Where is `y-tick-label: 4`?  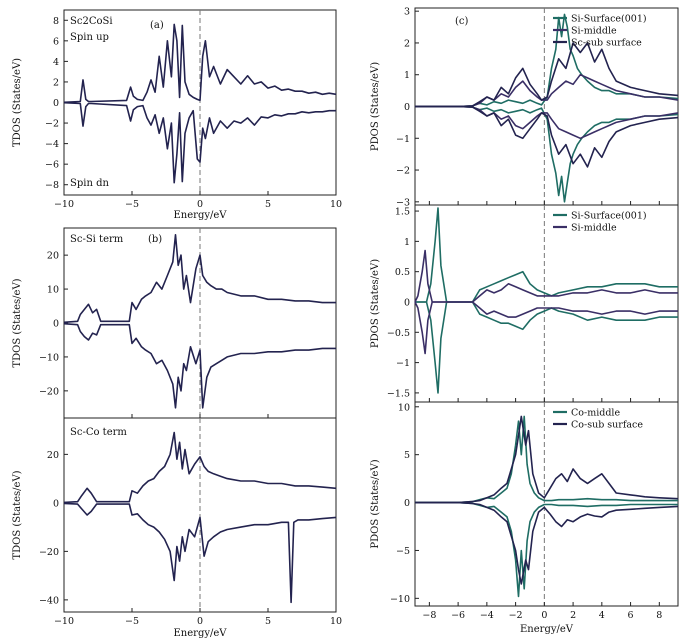
y-tick-label: 4 is located at coordinates (56, 62).